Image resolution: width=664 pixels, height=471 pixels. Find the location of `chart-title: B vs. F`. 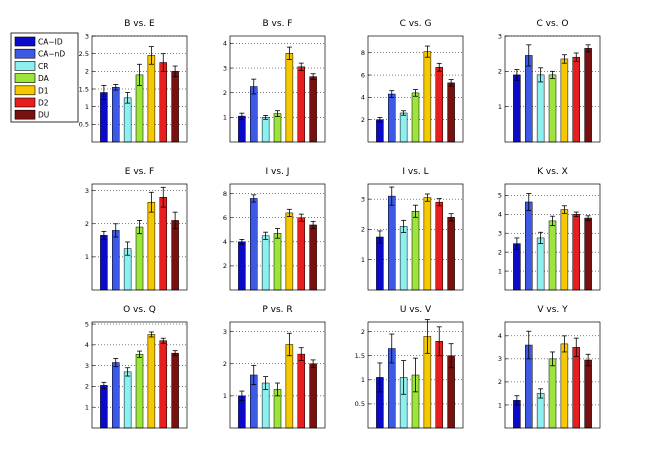

chart-title: B vs. F is located at coordinates (278, 24).